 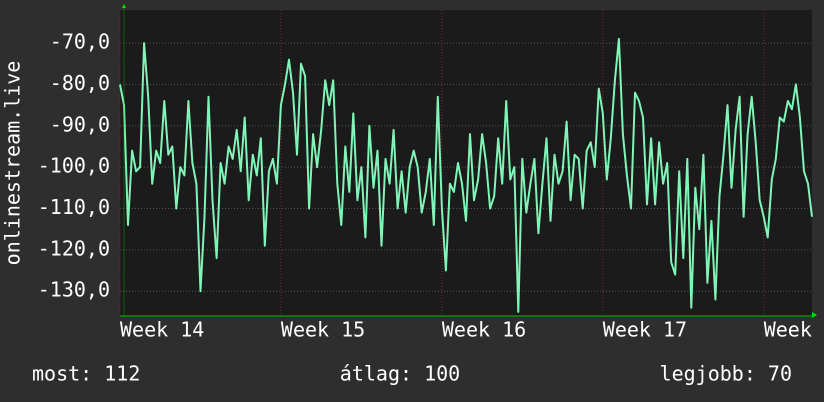 What do you see at coordinates (74, 290) in the screenshot?
I see `y-tick-label: -130,0` at bounding box center [74, 290].